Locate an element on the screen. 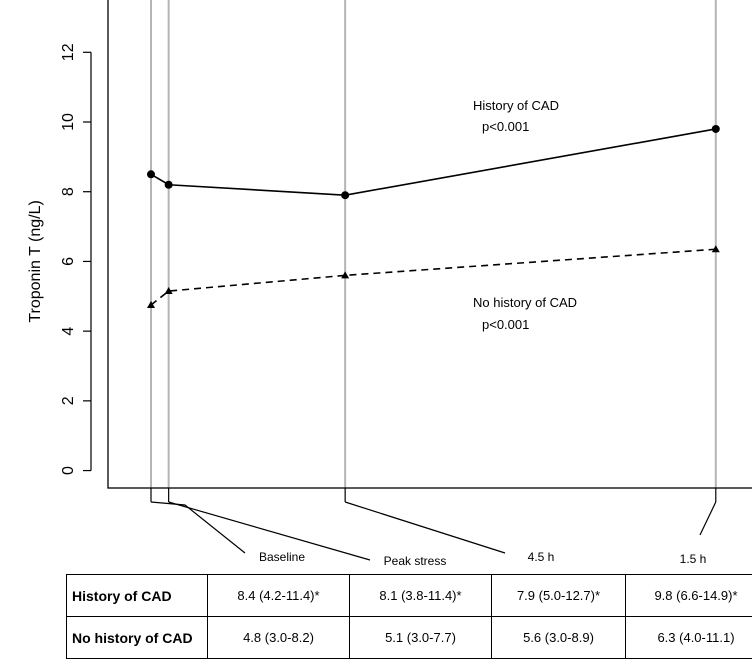 The height and width of the screenshot is (669, 752). row-header: No history of CAD is located at coordinates (137, 637).